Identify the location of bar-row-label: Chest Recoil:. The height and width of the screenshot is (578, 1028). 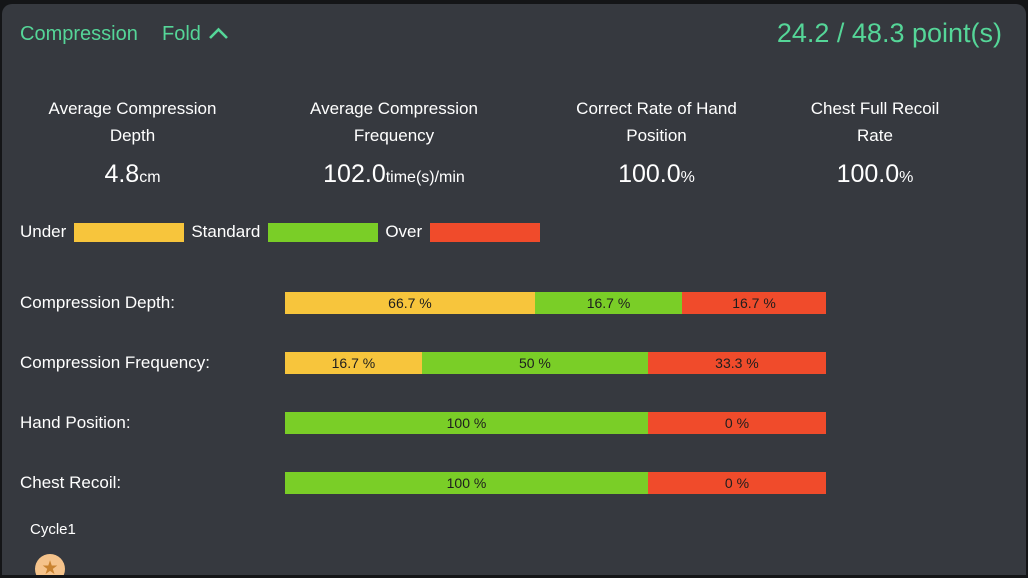
(71, 482).